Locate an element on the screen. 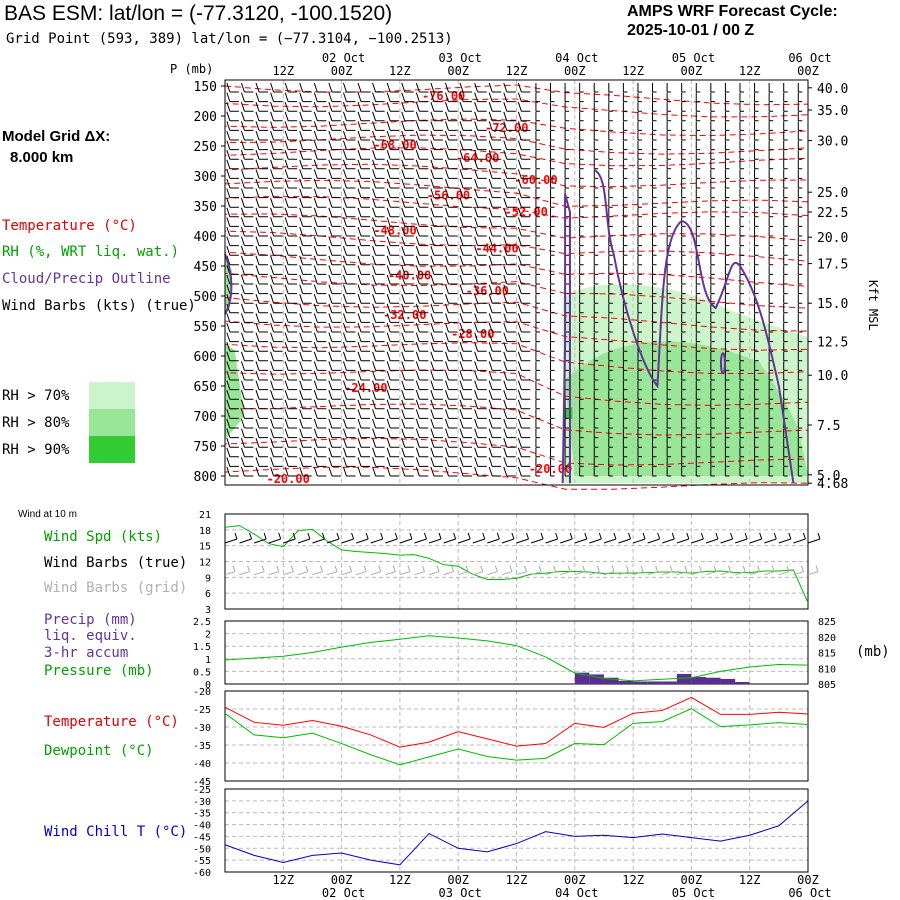 This screenshot has width=900, height=900. top-hour-label: 00Z is located at coordinates (808, 71).